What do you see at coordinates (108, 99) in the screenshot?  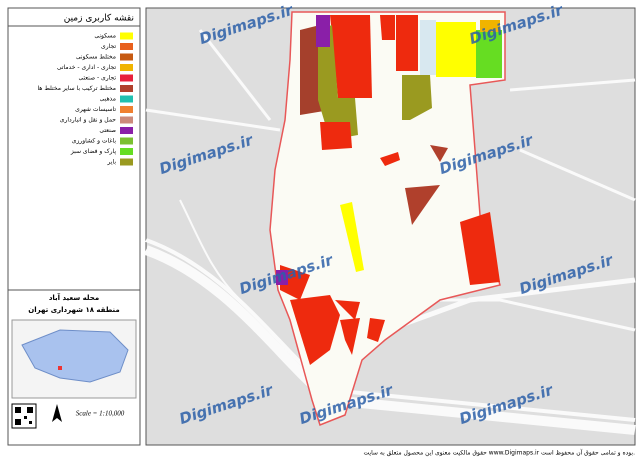 I see `legend-label: مذهبی` at bounding box center [108, 99].